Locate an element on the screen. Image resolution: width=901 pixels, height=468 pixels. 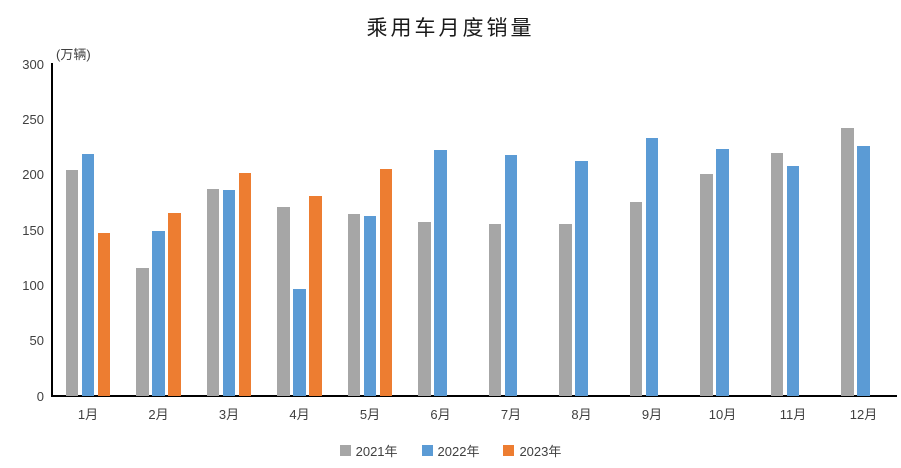
bar-2022年-9月 is located at coordinates (652, 266).